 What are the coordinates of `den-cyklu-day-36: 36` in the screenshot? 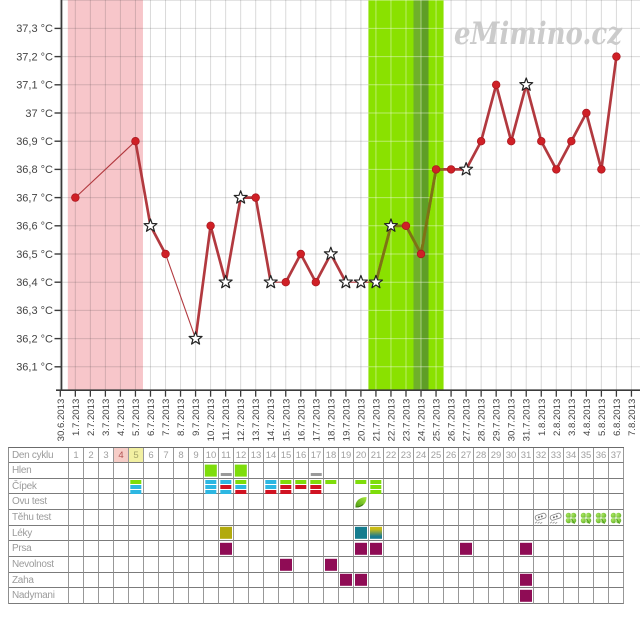 It's located at (601, 455).